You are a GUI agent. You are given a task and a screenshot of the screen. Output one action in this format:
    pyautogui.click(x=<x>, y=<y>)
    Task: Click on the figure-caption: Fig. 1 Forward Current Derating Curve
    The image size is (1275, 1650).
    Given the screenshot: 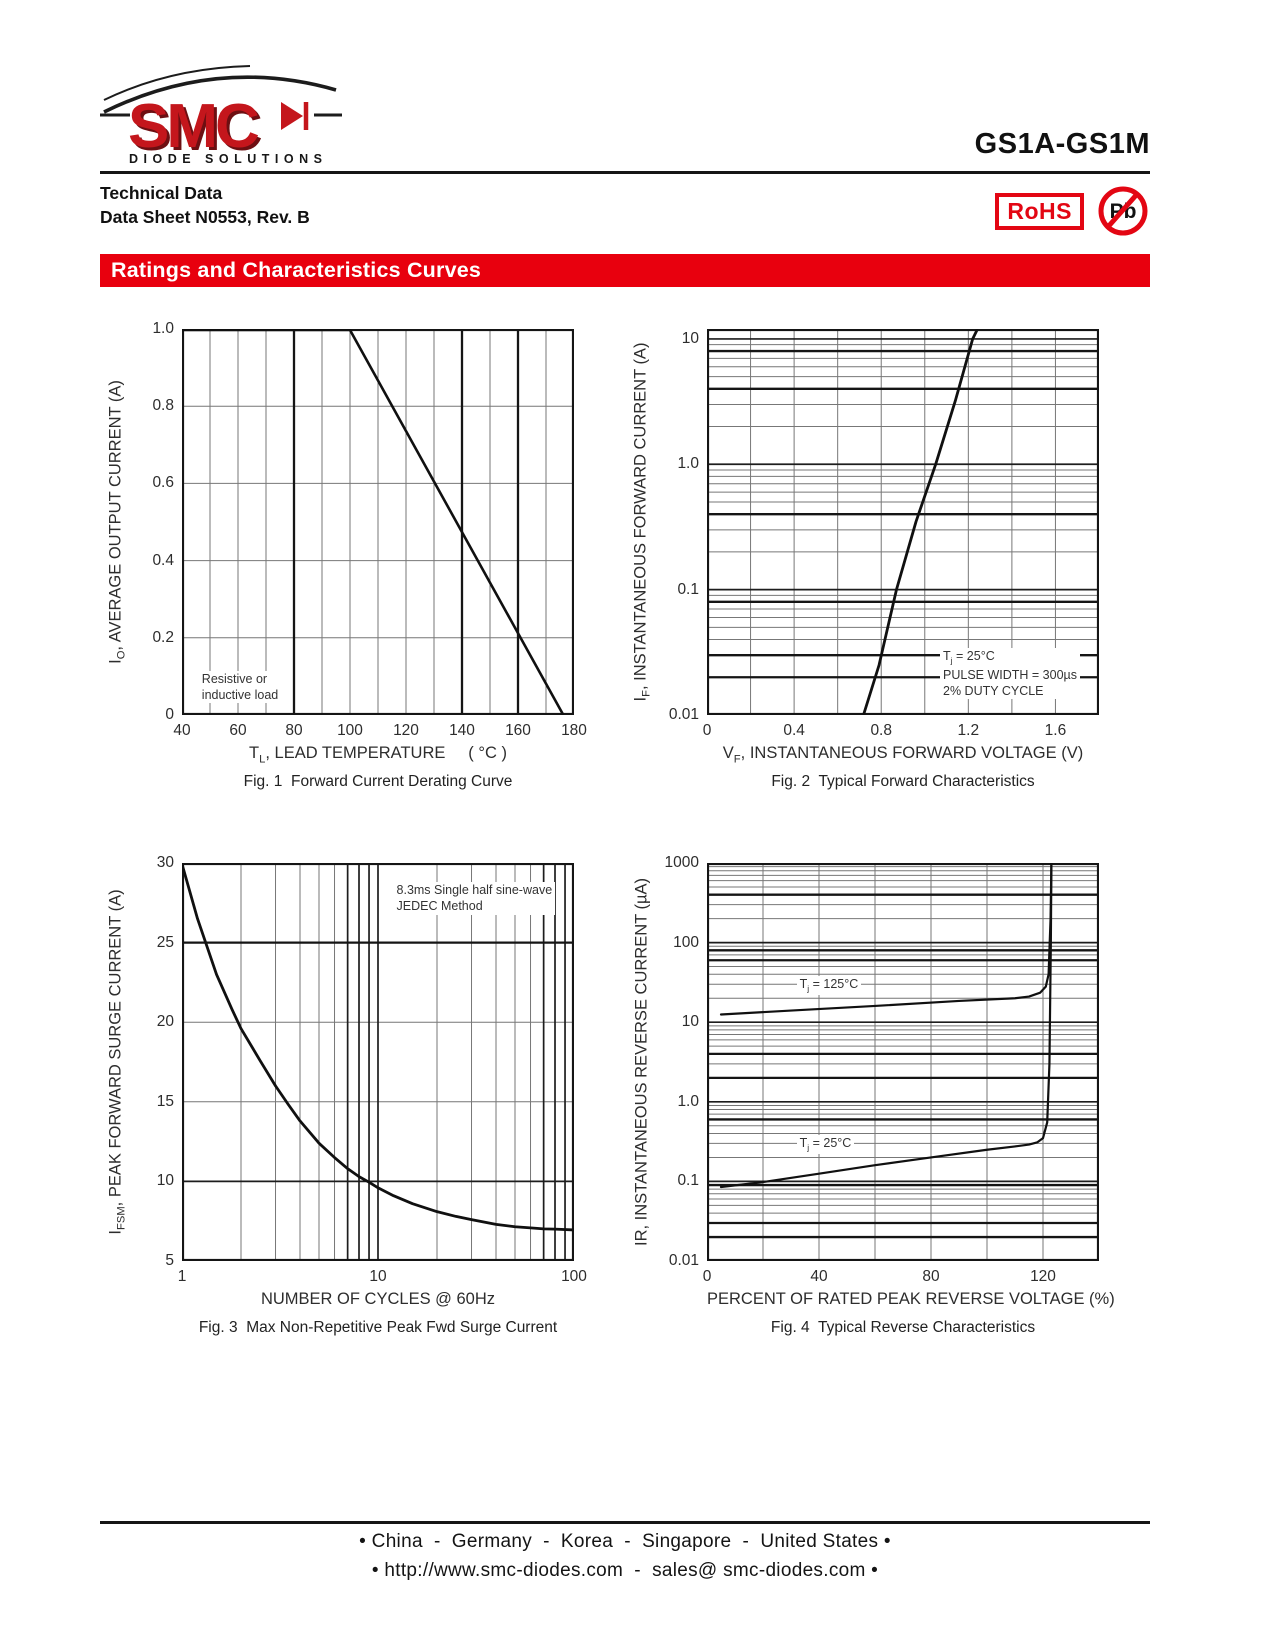 What is the action you would take?
    pyautogui.click(x=378, y=781)
    